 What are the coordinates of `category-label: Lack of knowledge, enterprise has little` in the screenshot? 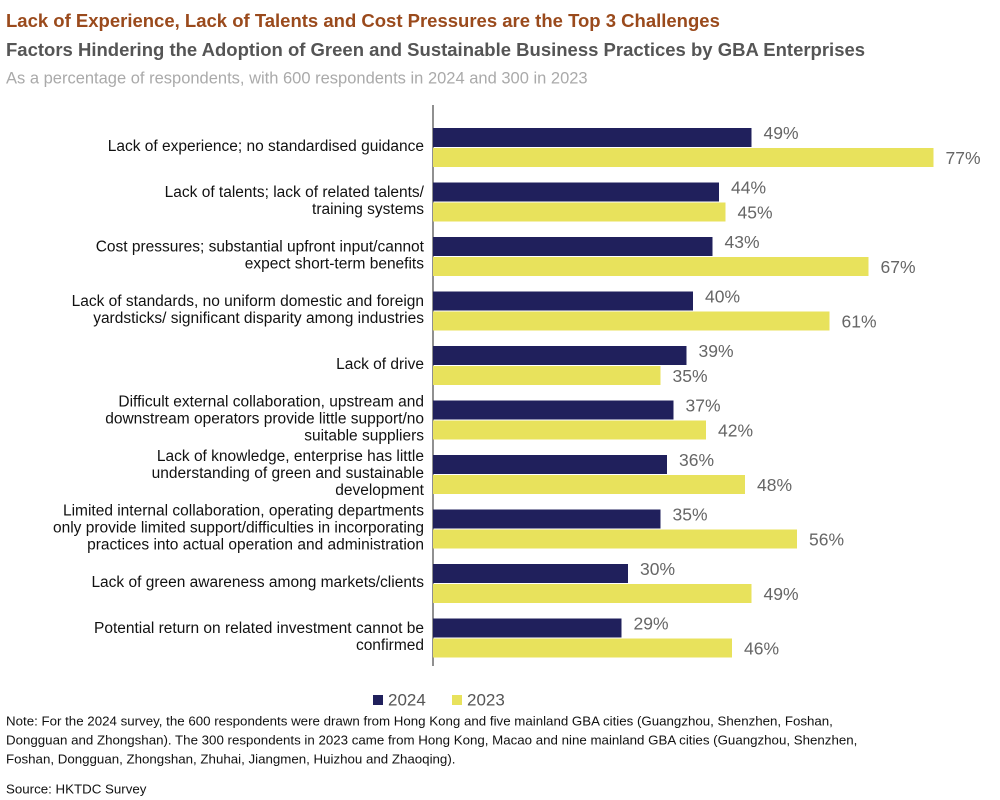 It's located at (290, 456).